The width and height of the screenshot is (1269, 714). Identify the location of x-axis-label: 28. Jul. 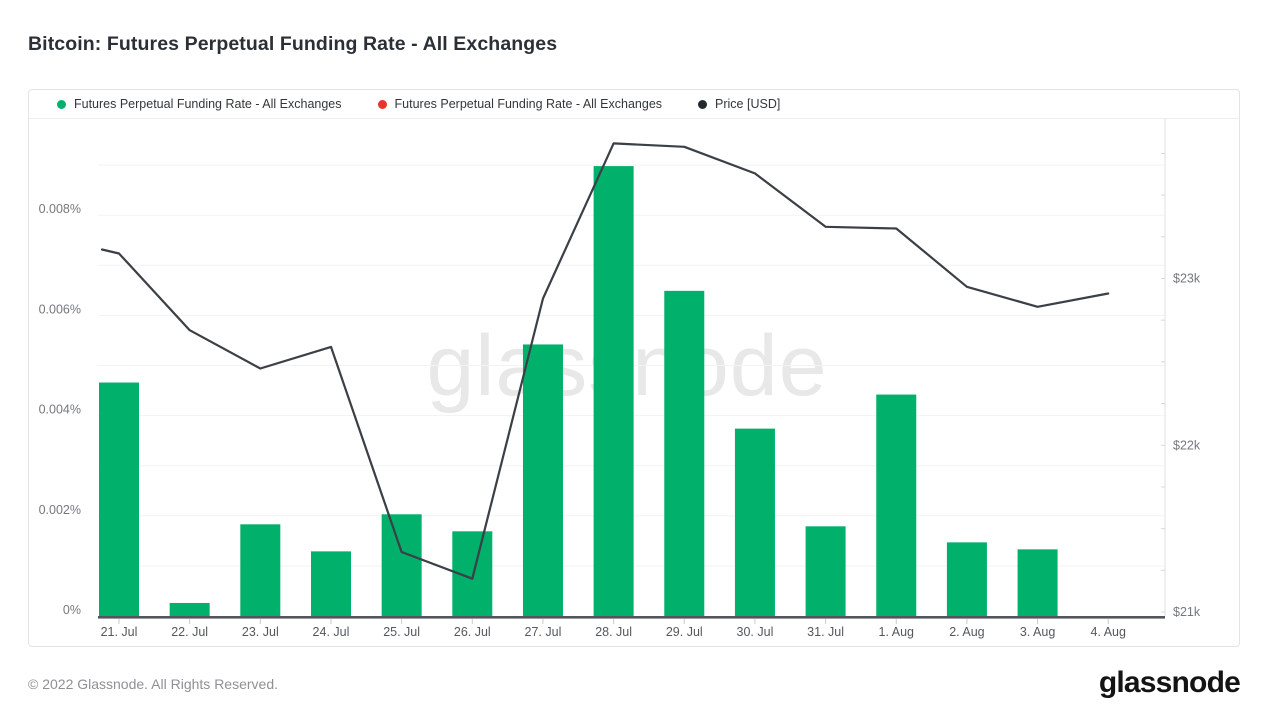
(613, 632).